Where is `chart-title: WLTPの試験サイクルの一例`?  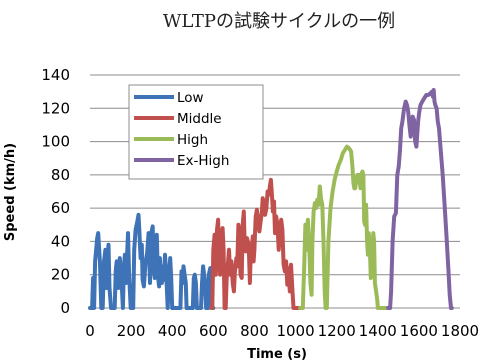 chart-title: WLTPの試験サイクルの一例 is located at coordinates (279, 21).